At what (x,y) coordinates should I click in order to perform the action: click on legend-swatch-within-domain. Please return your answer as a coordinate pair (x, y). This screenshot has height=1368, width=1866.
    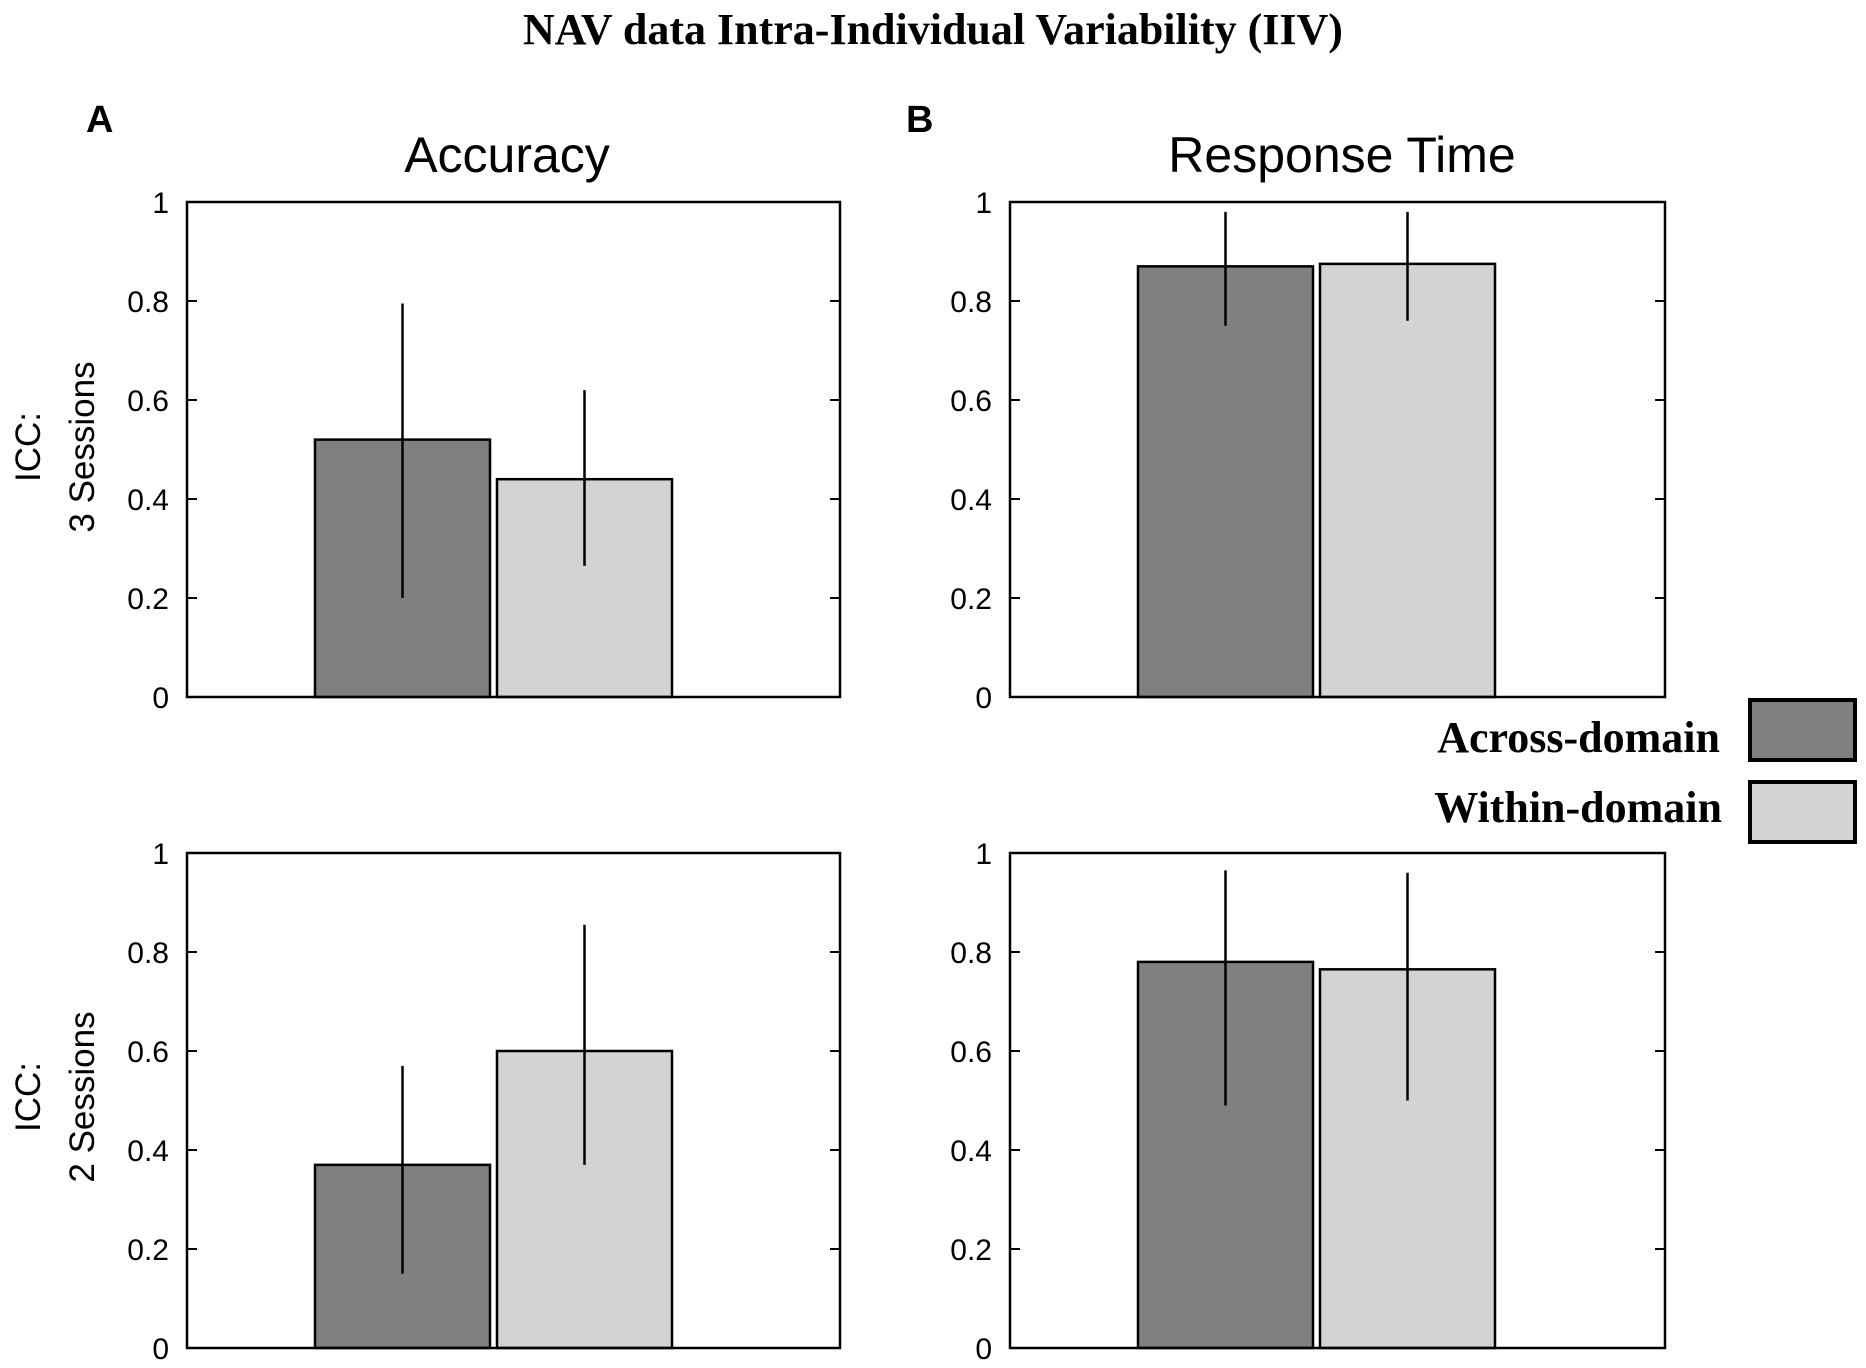
    Looking at the image, I should click on (1802, 812).